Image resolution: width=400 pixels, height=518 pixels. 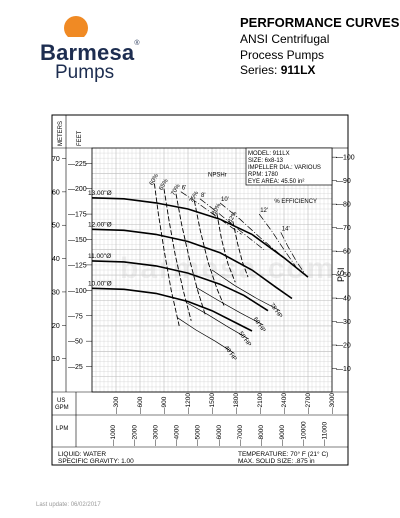 What do you see at coordinates (195, 197) in the screenshot?
I see `efficiency-curve-label: 75%` at bounding box center [195, 197].